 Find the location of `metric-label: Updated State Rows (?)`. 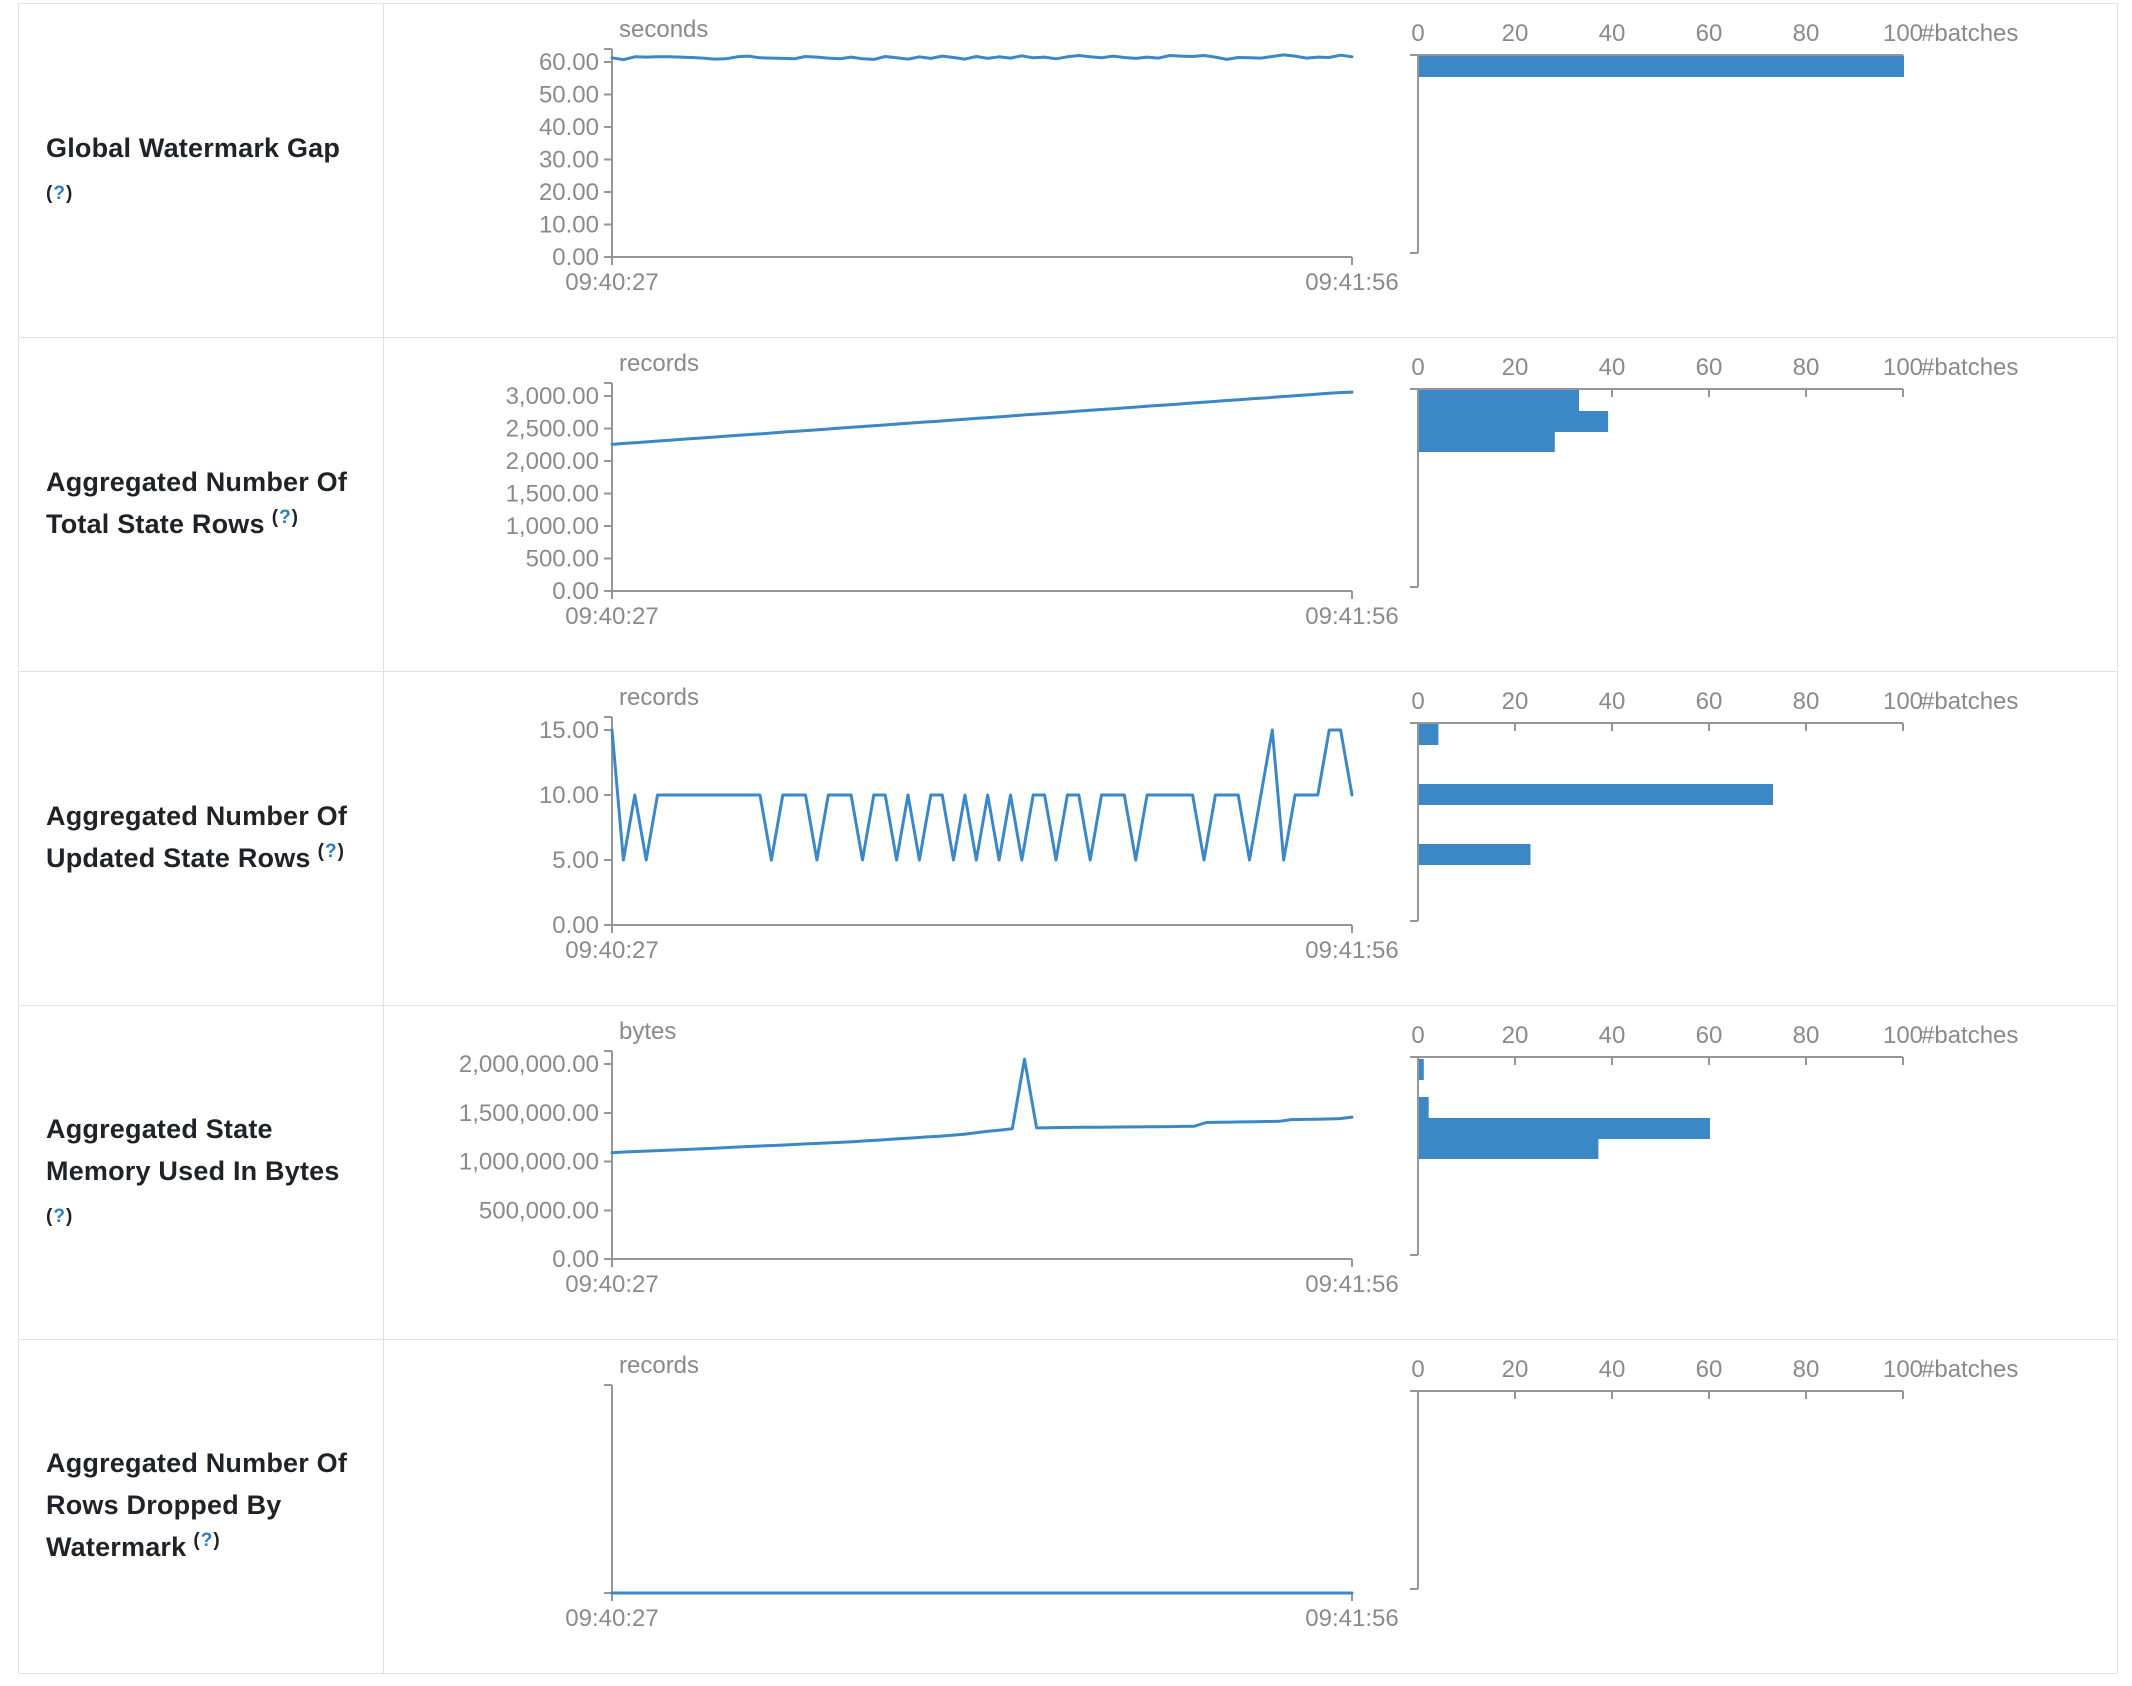

metric-label: Updated State Rows (?) is located at coordinates (195, 856).